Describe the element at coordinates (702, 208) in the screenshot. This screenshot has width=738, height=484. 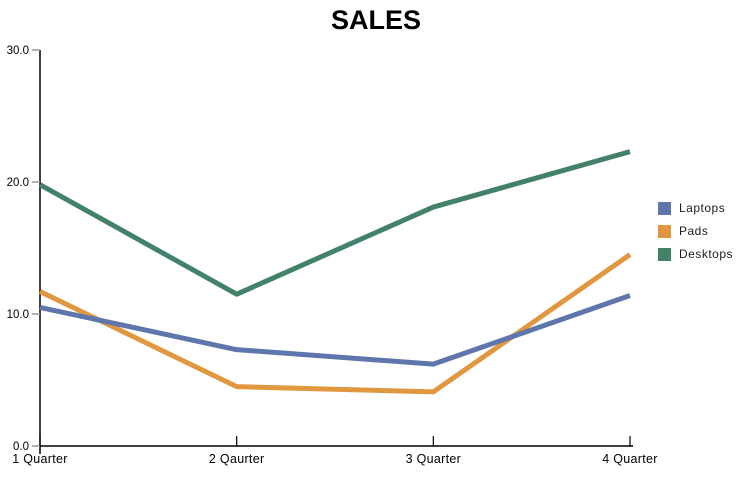
I see `legend-label: Laptops` at that location.